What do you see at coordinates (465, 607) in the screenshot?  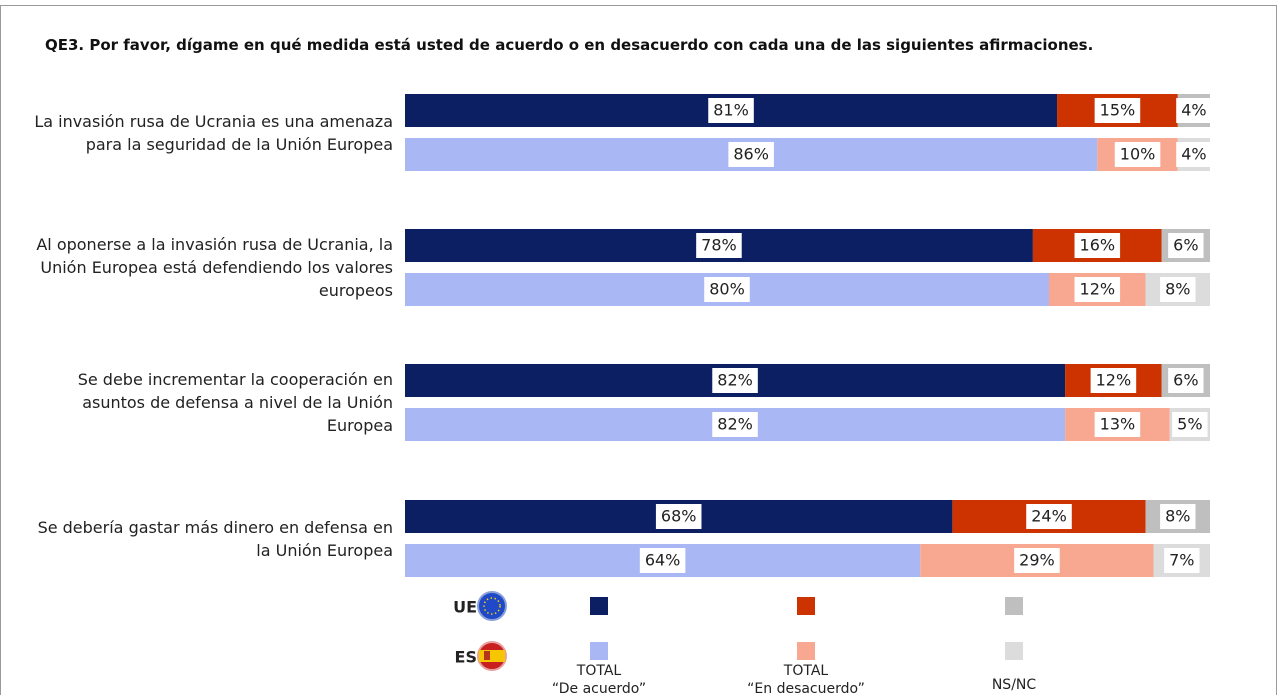 I see `legend-group-label: UE` at bounding box center [465, 607].